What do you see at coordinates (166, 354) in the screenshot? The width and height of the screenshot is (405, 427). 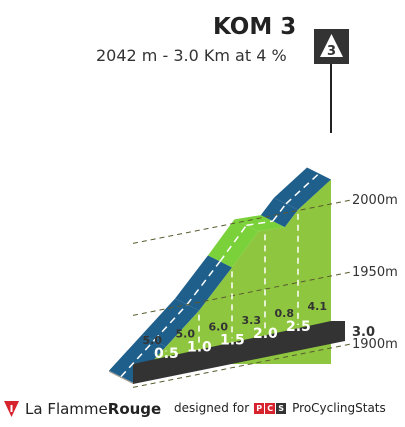 I see `km-tick-label: 0.5` at bounding box center [166, 354].